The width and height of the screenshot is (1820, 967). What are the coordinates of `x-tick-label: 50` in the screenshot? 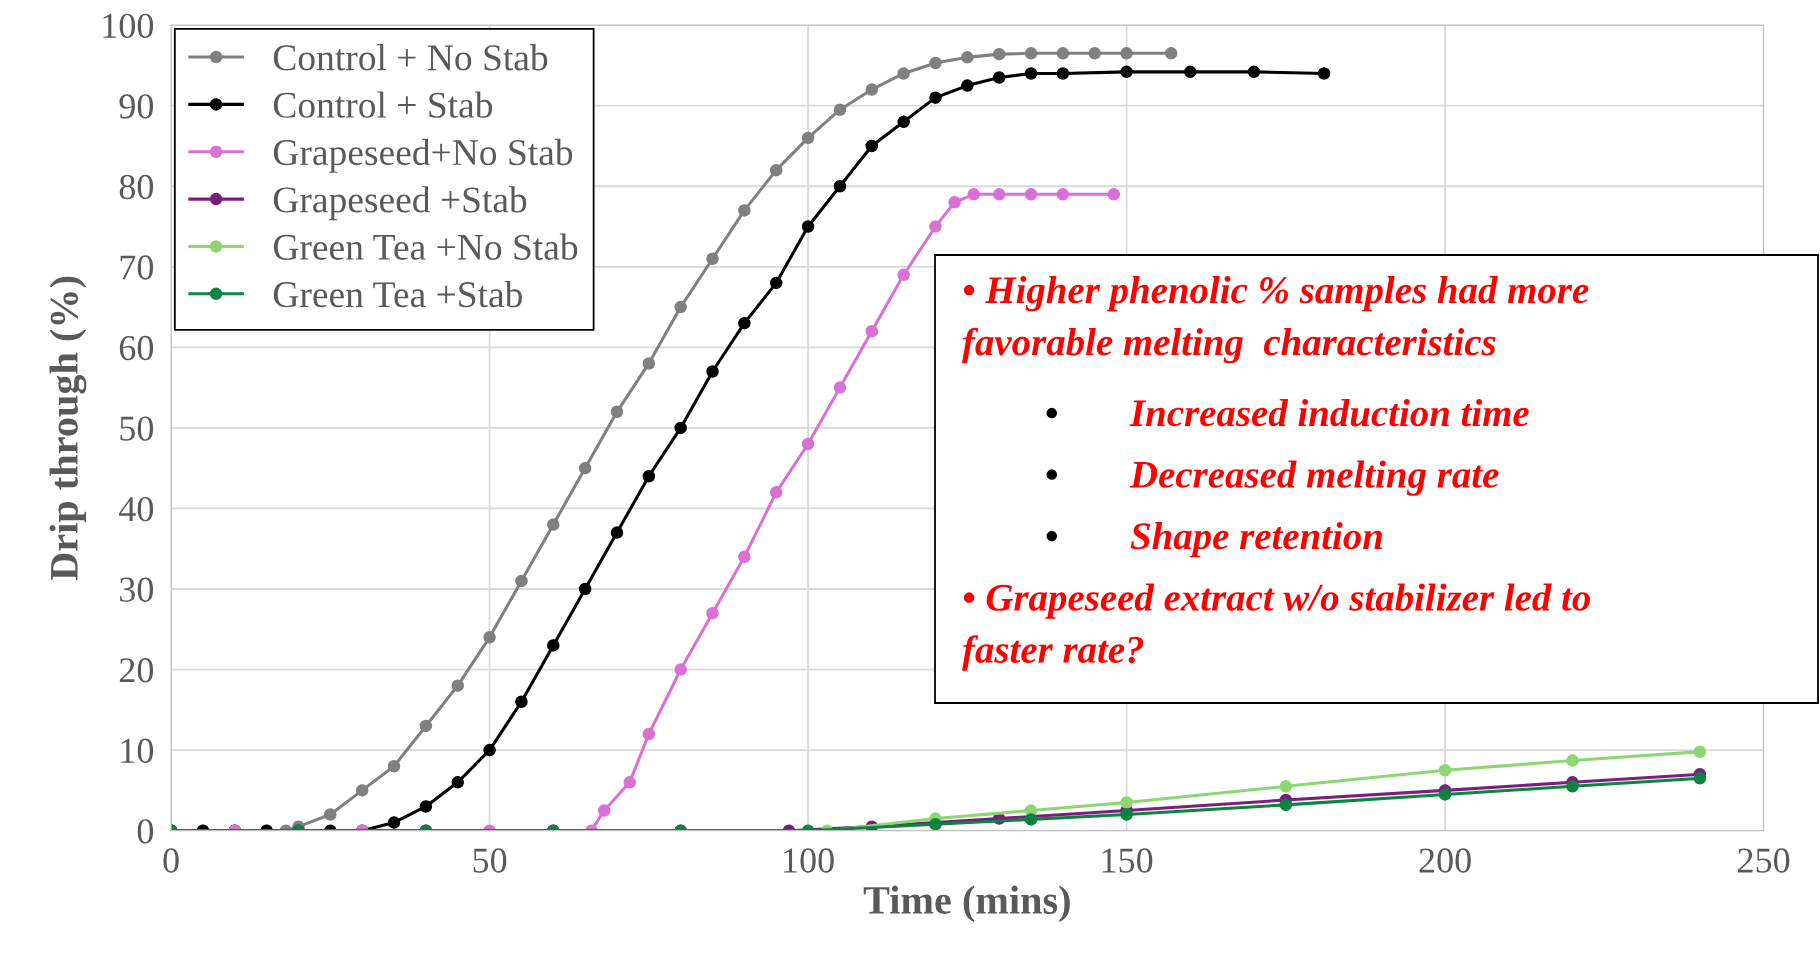 It's located at (490, 860).